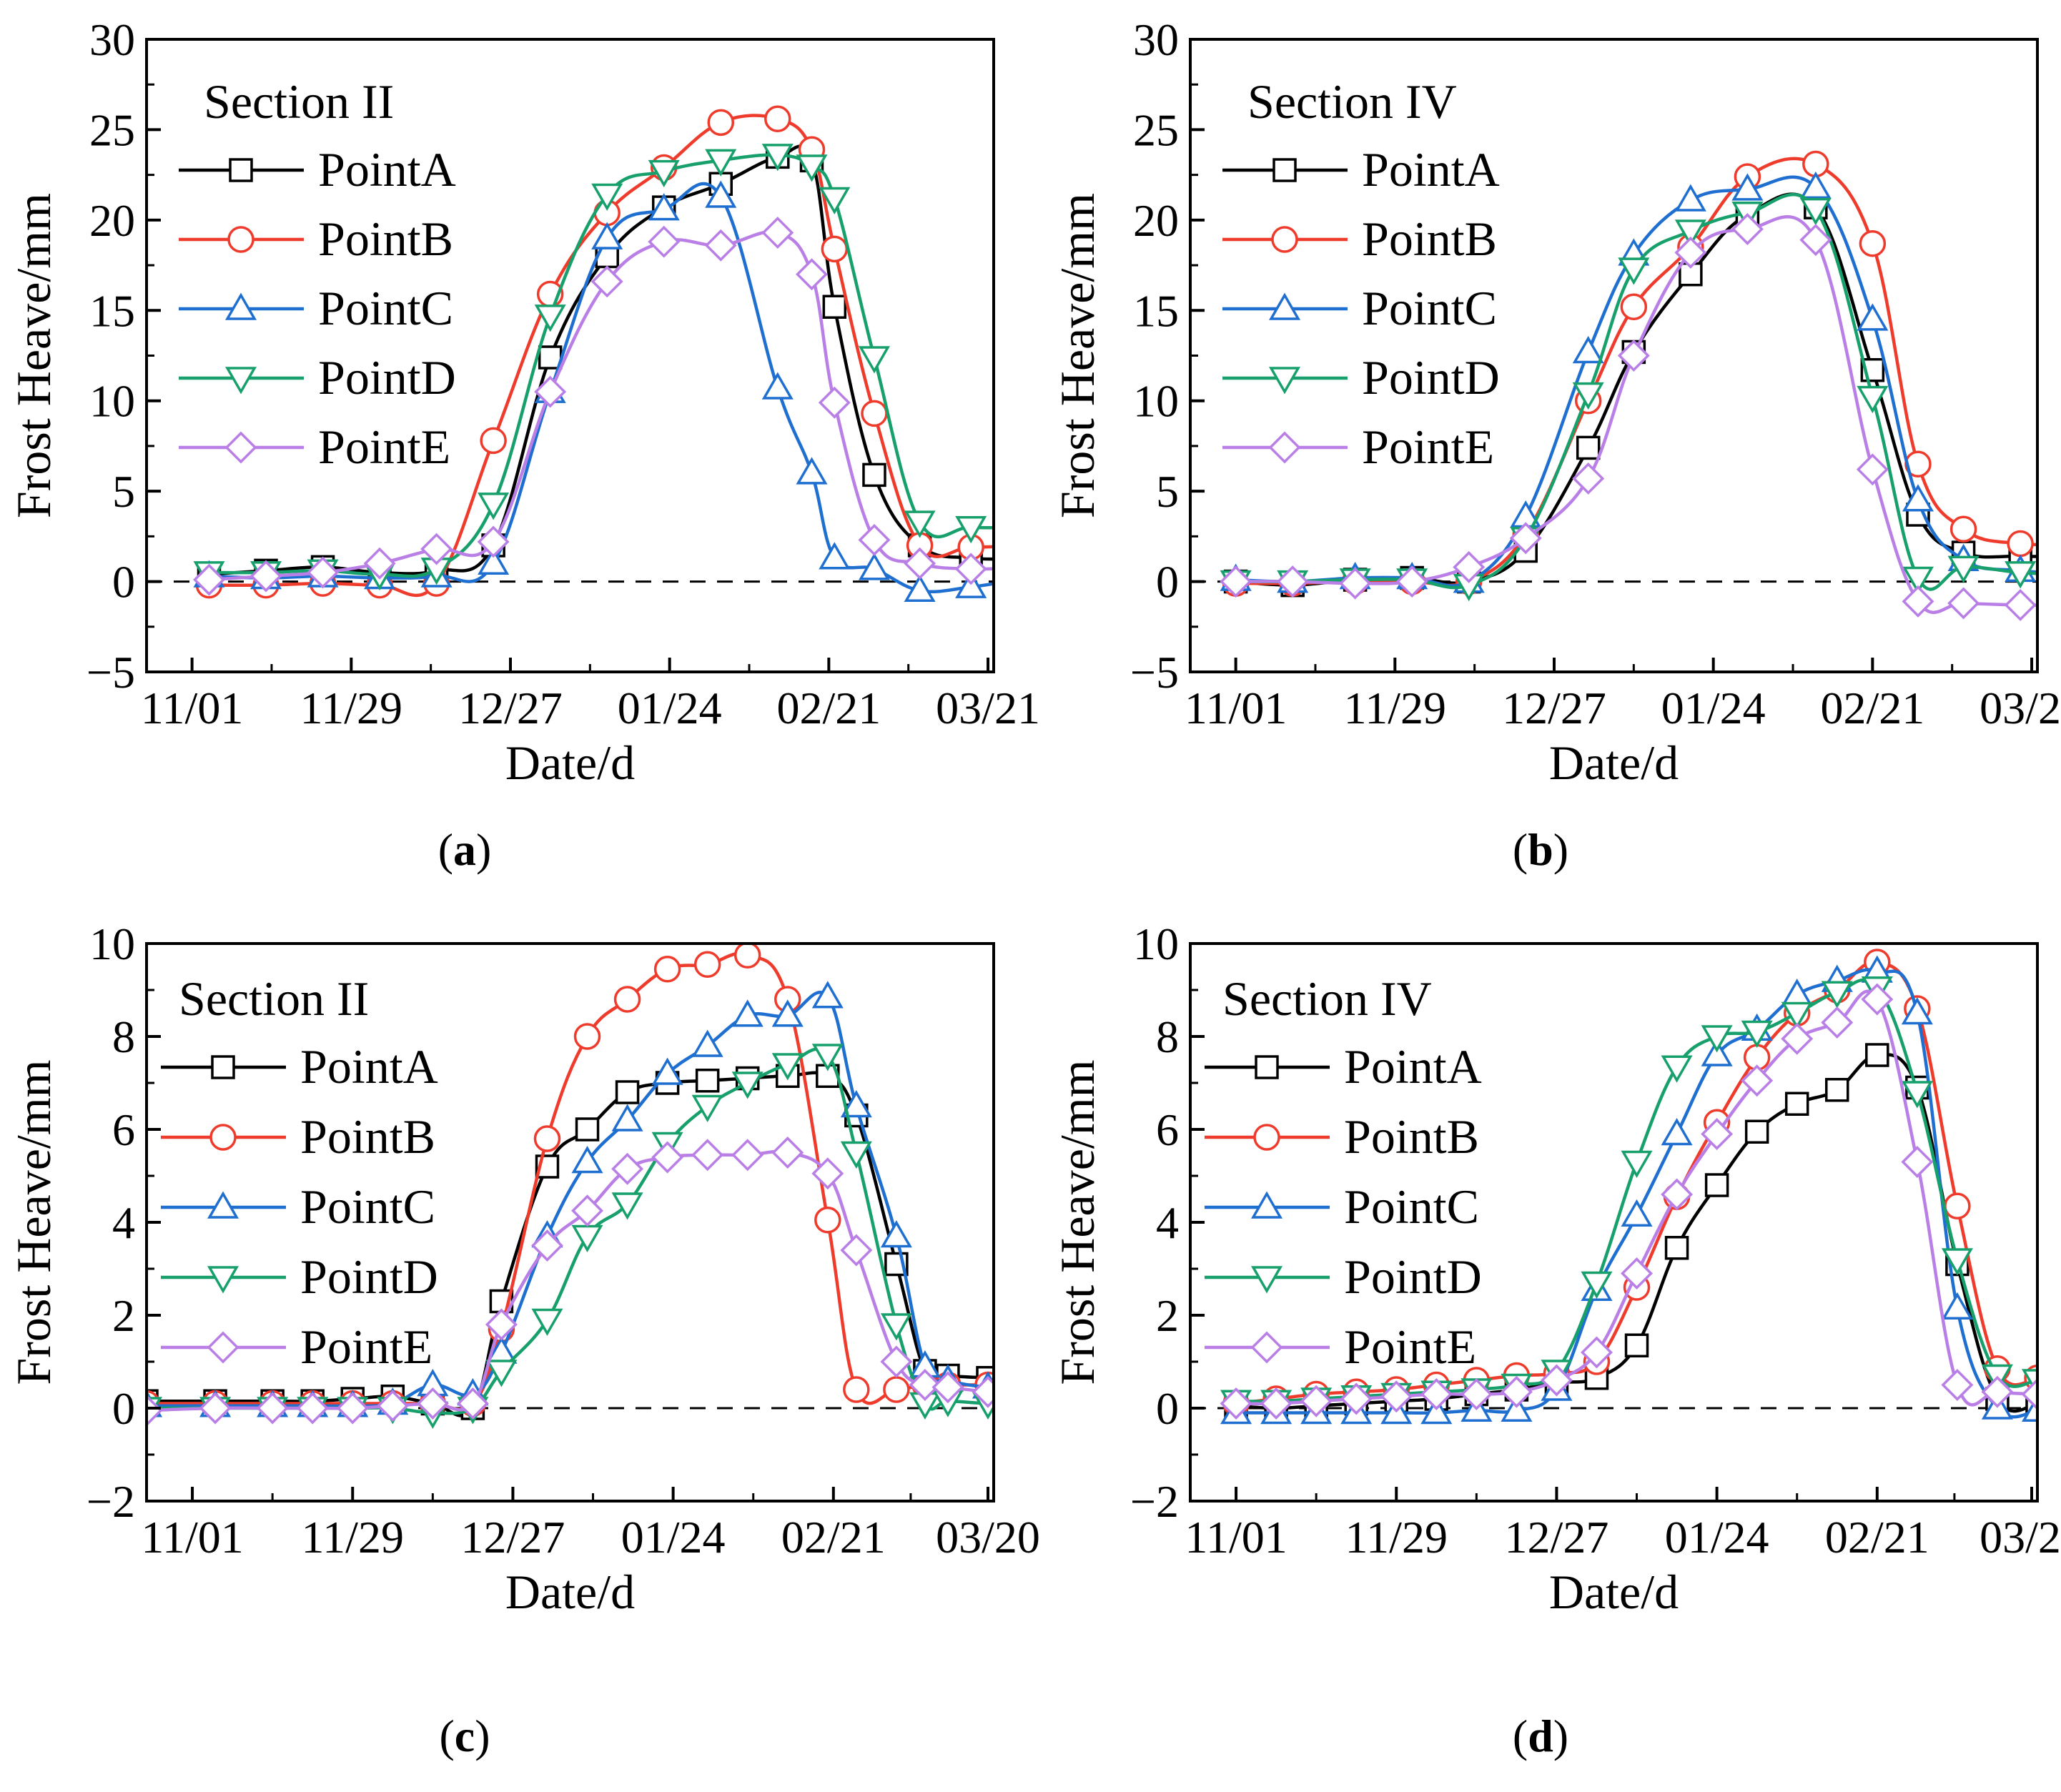 The image size is (2061, 1792). I want to click on y-tick-label: 4, so click(1167, 1223).